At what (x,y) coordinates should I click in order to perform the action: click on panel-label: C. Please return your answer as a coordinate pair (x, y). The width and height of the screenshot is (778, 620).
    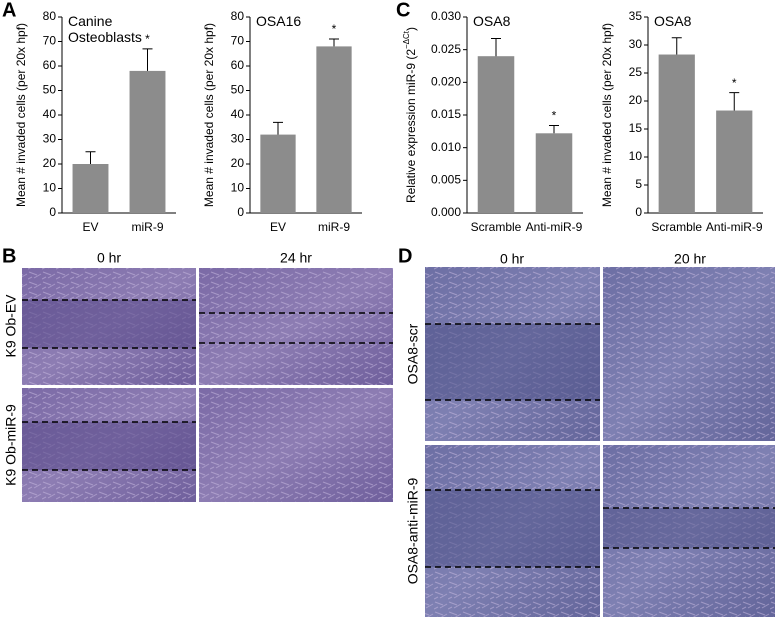
    Looking at the image, I should click on (403, 10).